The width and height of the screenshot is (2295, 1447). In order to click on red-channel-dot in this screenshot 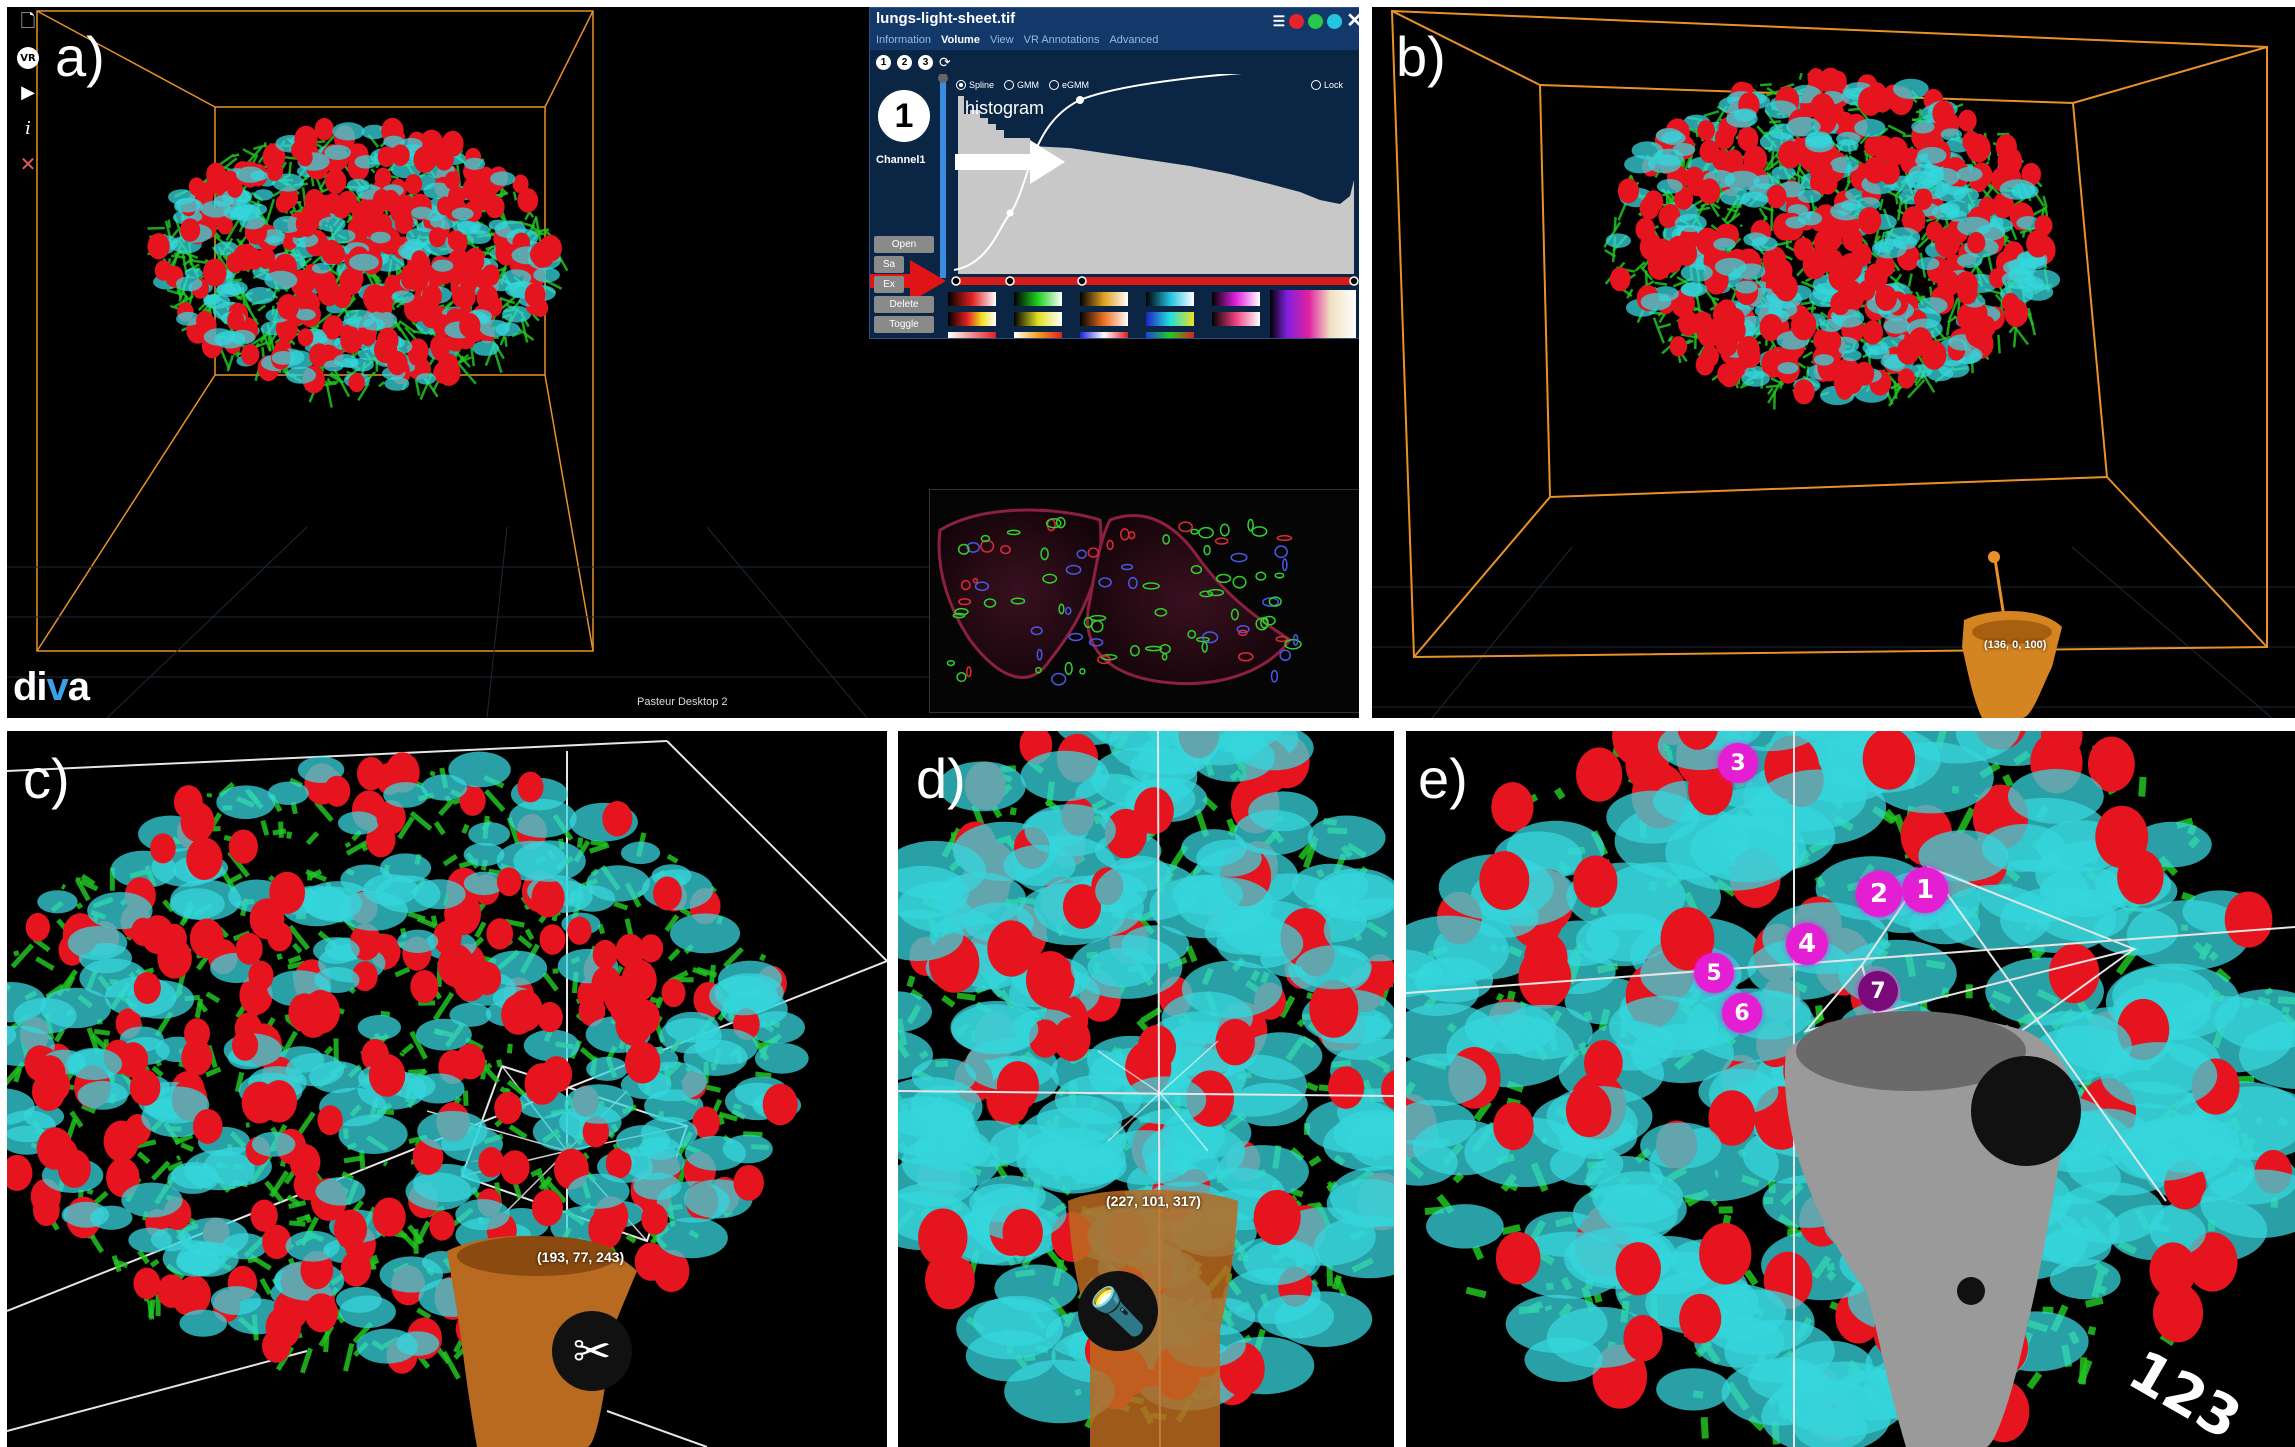, I will do `click(1297, 21)`.